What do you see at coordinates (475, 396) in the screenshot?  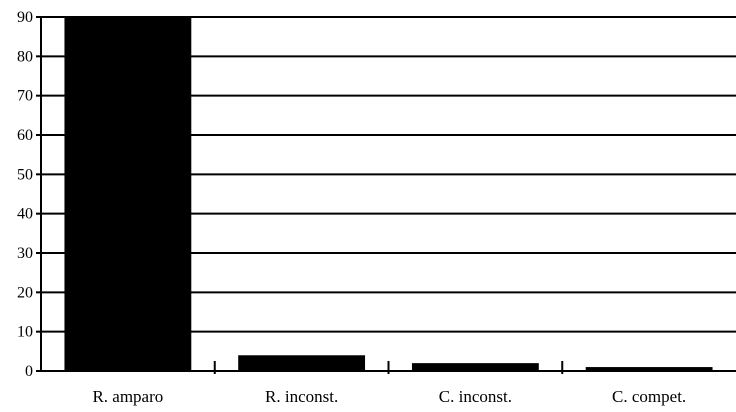 I see `x-tick-label-3: C. inconst.` at bounding box center [475, 396].